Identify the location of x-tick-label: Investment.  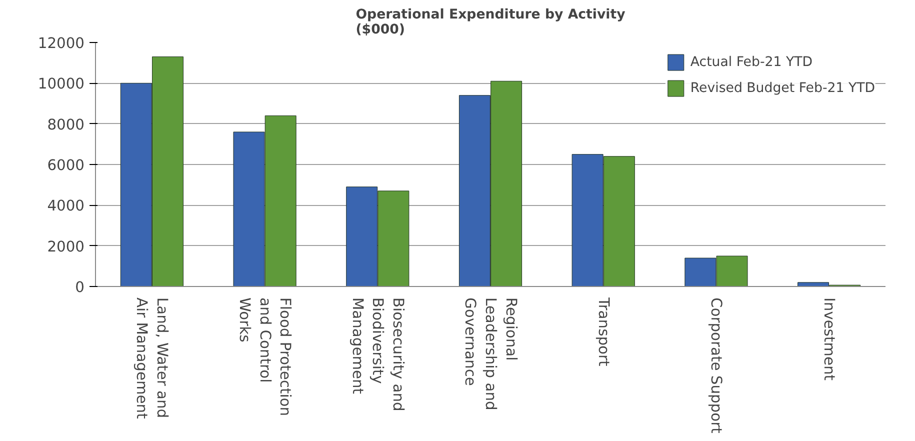
(829, 339).